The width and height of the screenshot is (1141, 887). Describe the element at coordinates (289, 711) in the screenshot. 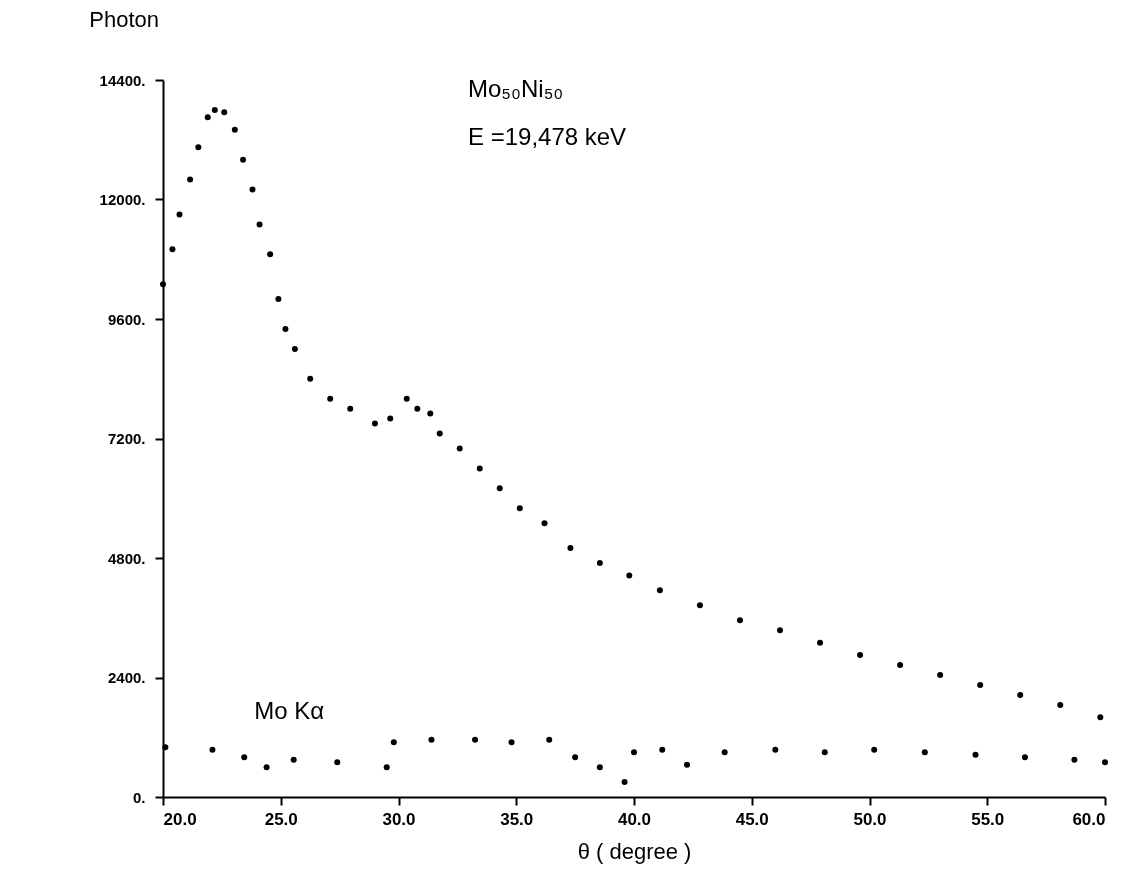

I see `series-label: Mo Kα` at that location.